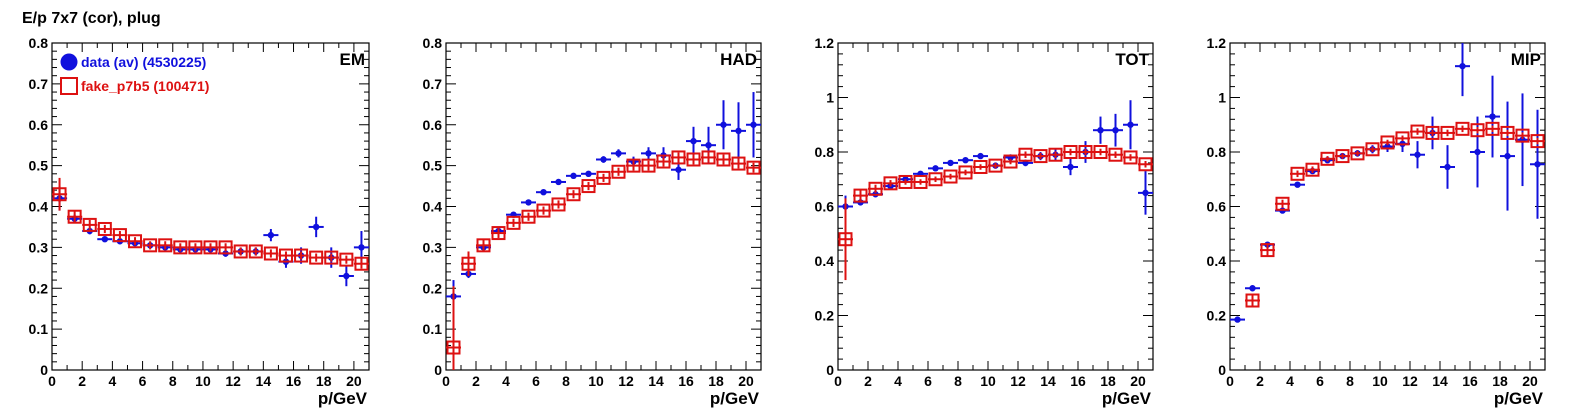  Describe the element at coordinates (868, 381) in the screenshot. I see `x-tick-label: 2` at that location.